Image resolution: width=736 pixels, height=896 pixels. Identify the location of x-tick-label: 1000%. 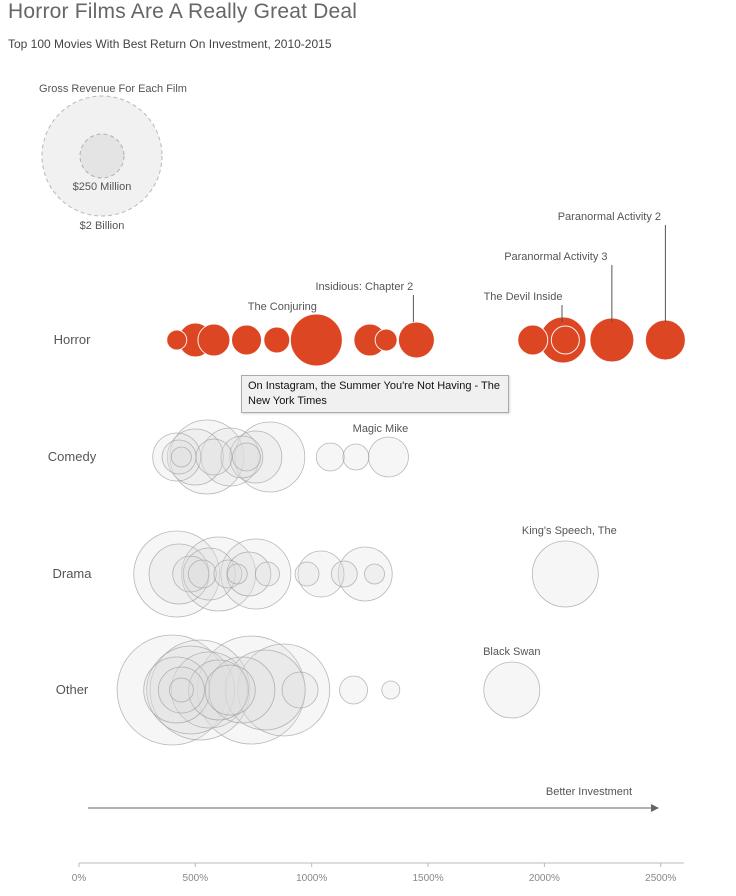
(311, 878).